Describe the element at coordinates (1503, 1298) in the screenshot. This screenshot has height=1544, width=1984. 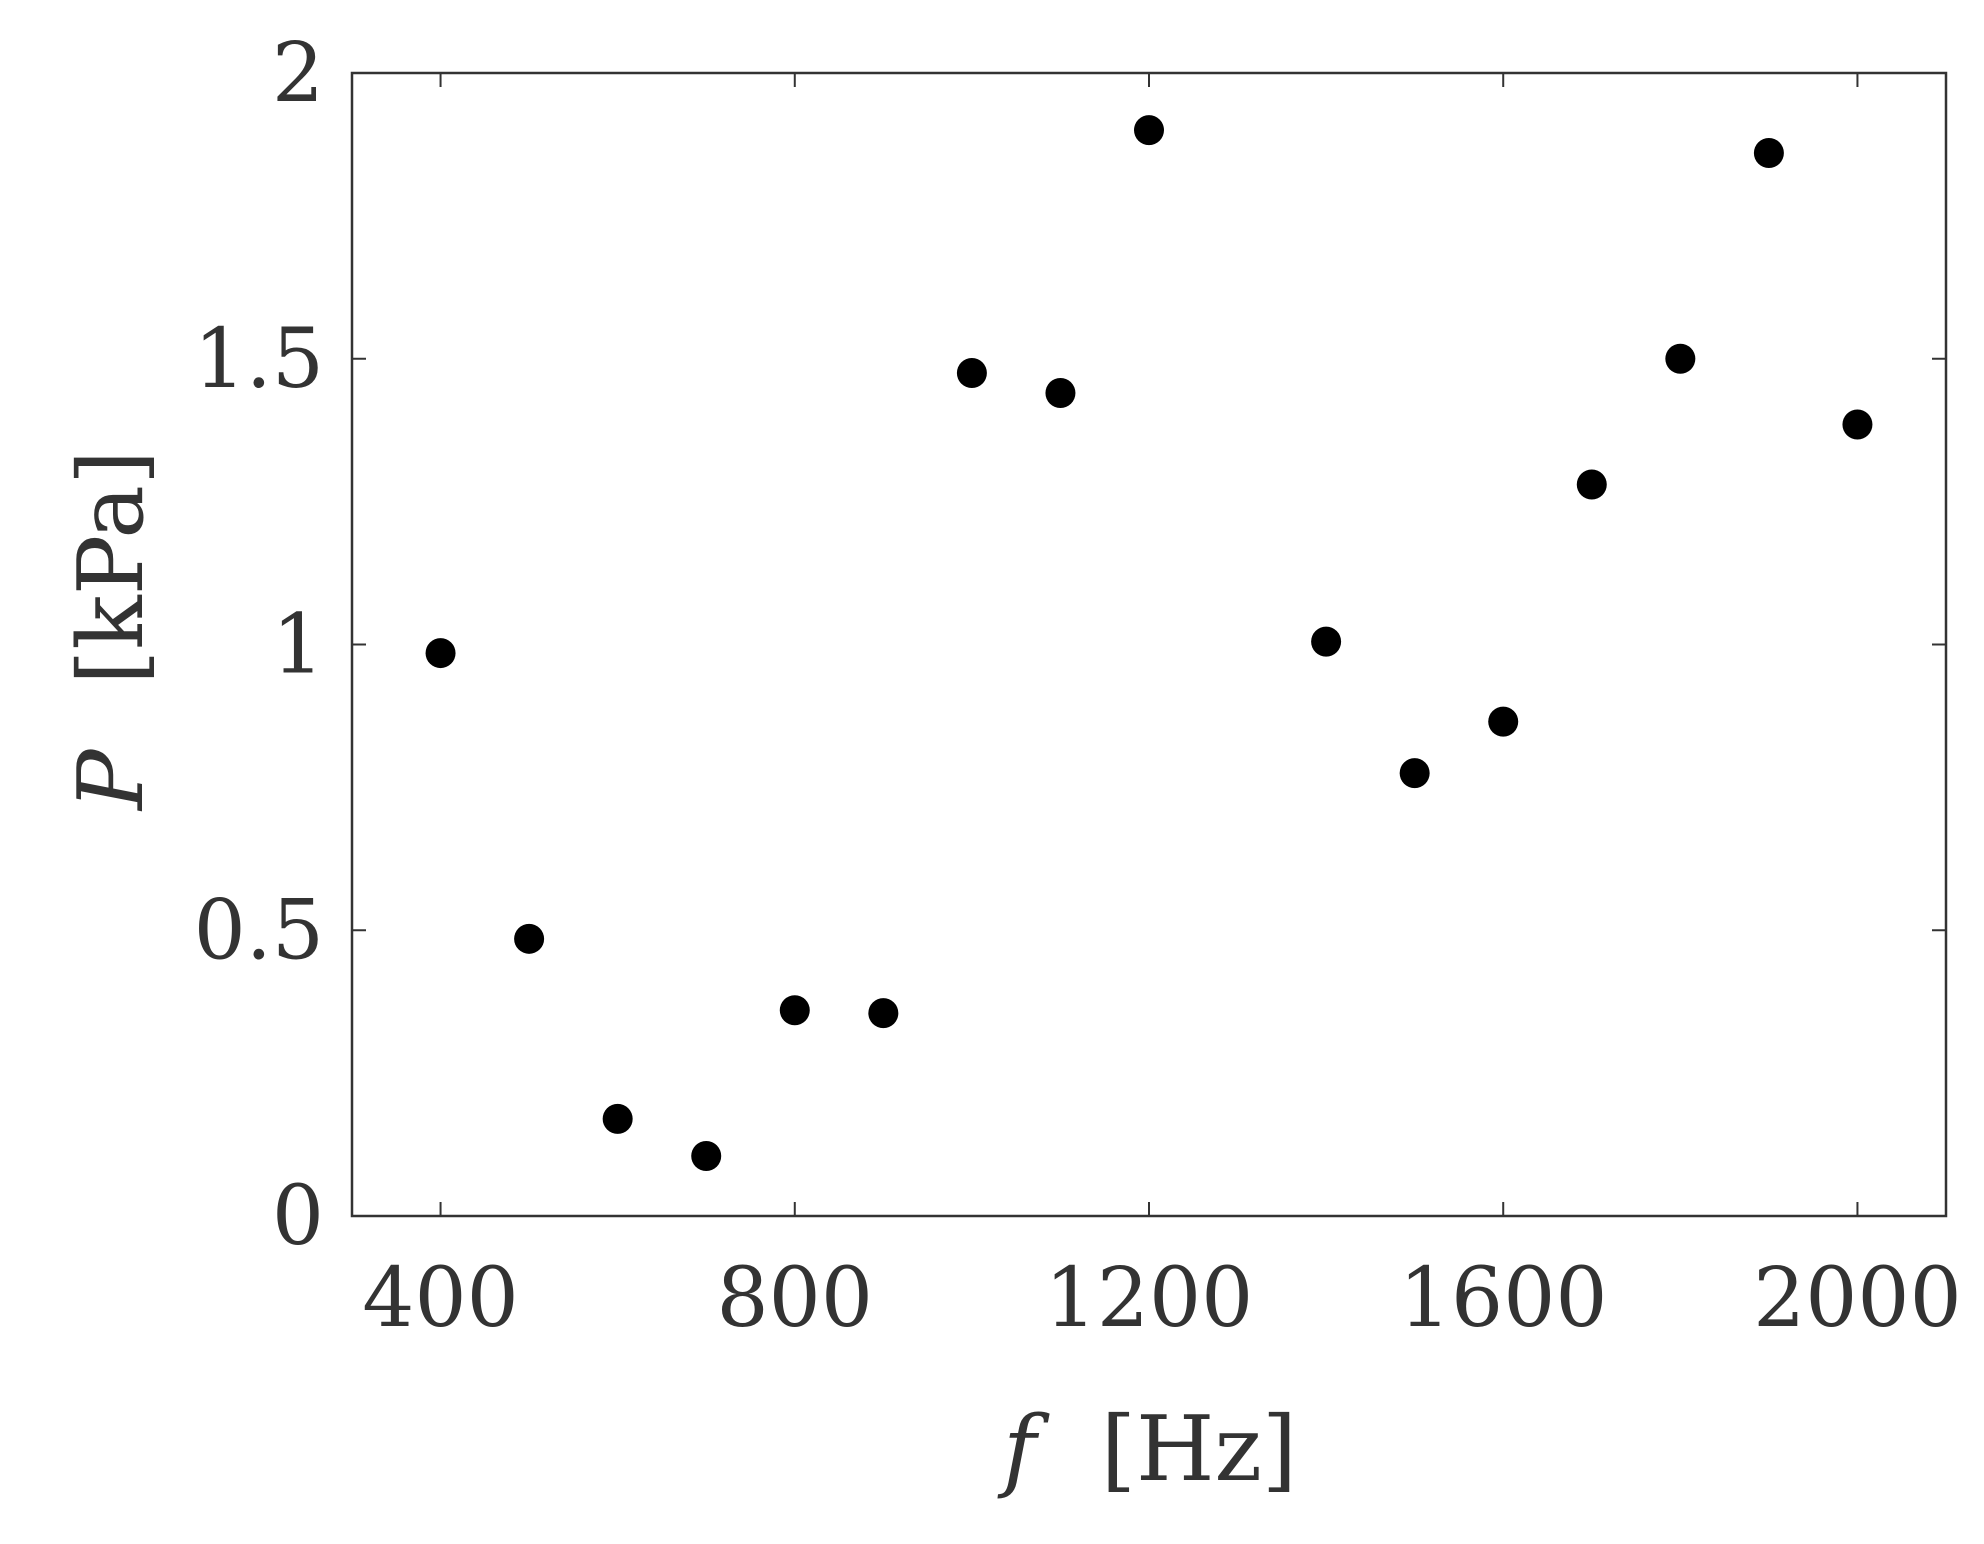
I see `x-tick-label: 1600` at that location.